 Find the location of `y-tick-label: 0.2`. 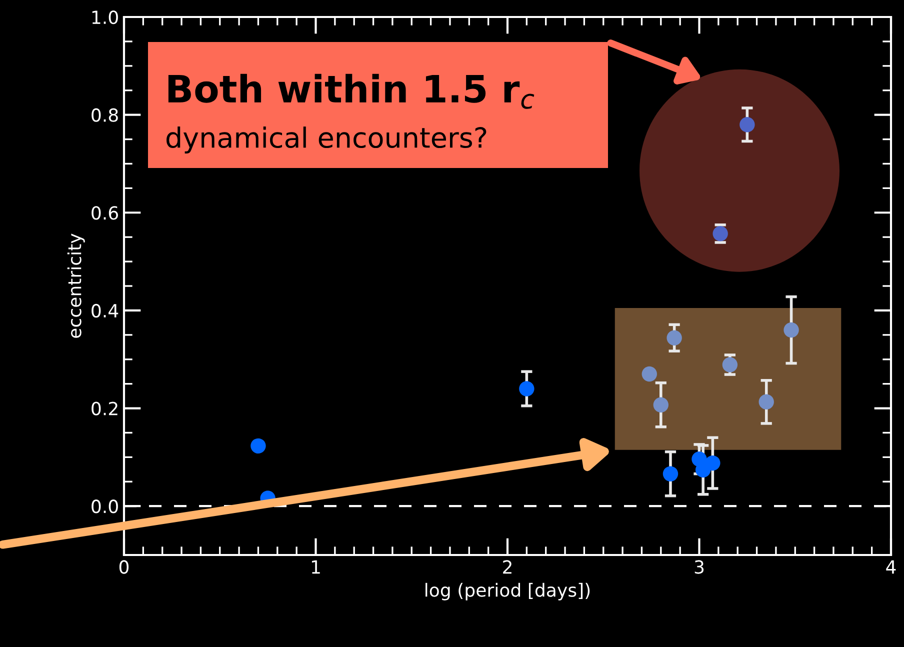

y-tick-label: 0.2 is located at coordinates (105, 409).